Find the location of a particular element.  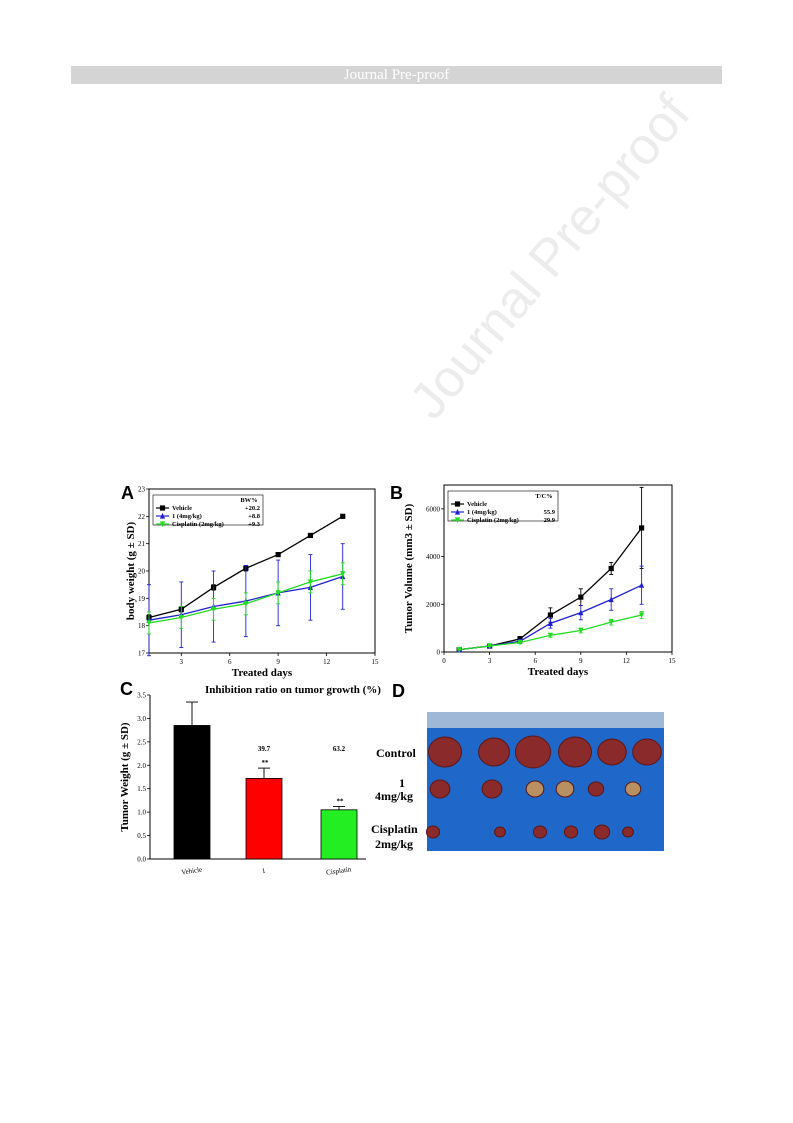

inhibition-label: 63.2 is located at coordinates (339, 749).